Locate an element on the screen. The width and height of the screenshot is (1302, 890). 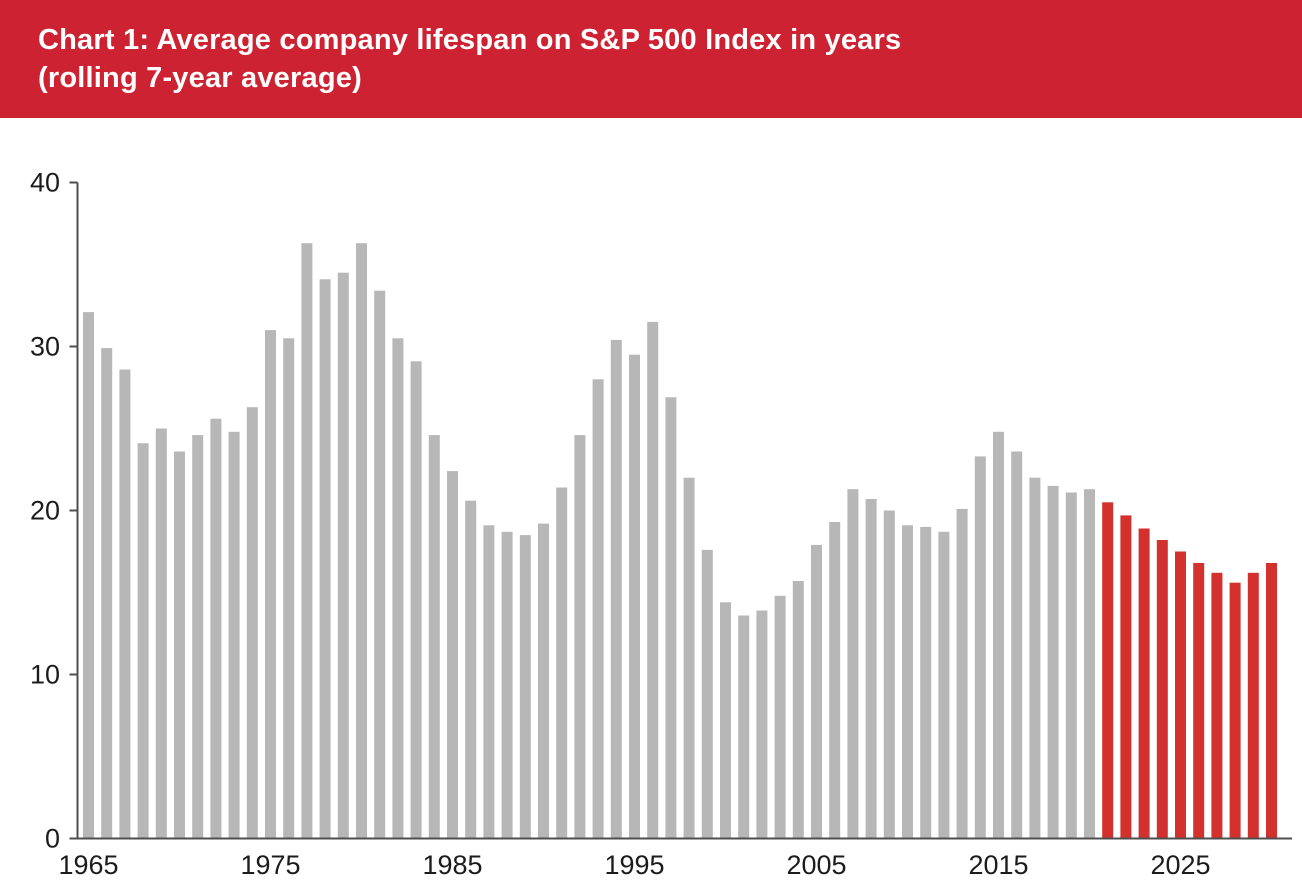
x-tick-label-2005: 2005 is located at coordinates (816, 865).